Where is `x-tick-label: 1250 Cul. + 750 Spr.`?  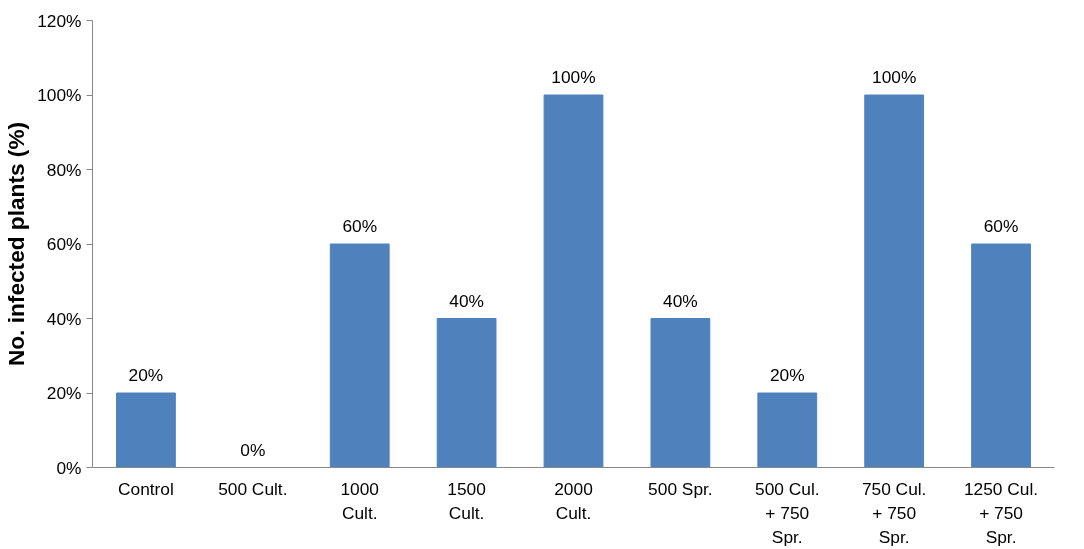
x-tick-label: 1250 Cul. + 750 Spr. is located at coordinates (1001, 512).